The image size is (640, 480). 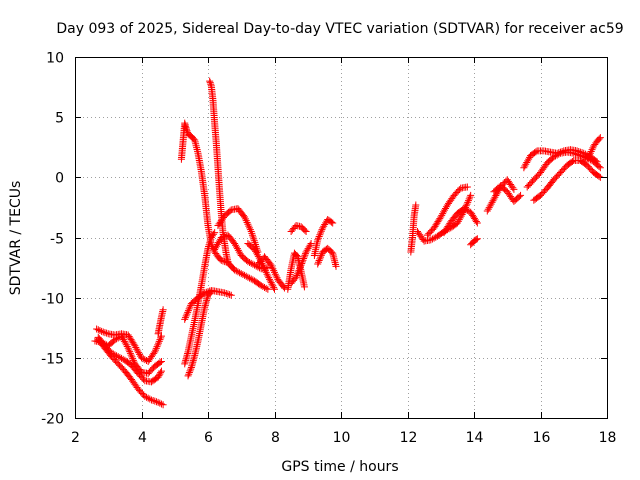 I want to click on x-tick-label: 4, so click(x=142, y=438).